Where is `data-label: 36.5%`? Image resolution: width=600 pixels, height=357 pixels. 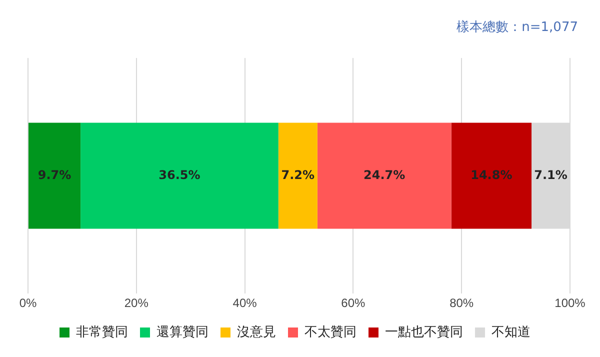
data-label: 36.5% is located at coordinates (179, 175).